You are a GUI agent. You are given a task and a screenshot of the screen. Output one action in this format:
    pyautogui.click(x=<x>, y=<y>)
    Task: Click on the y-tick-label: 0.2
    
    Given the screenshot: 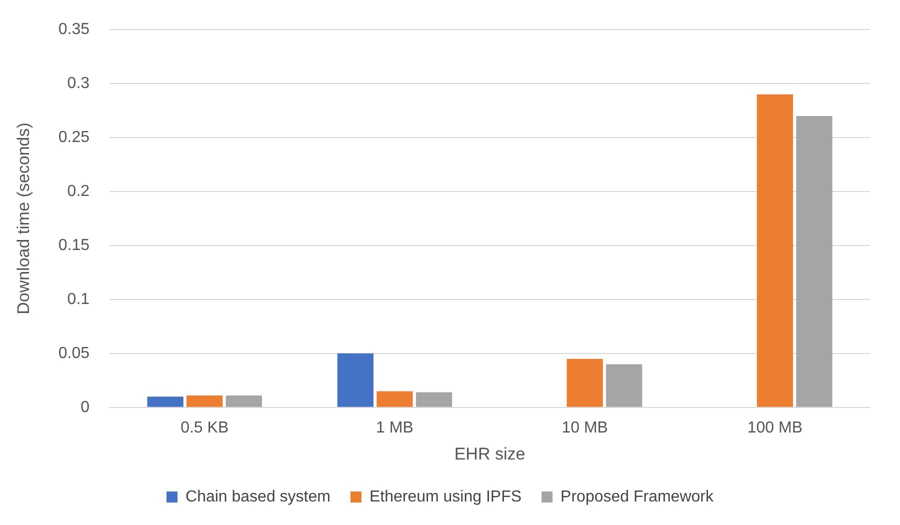 What is the action you would take?
    pyautogui.click(x=78, y=191)
    